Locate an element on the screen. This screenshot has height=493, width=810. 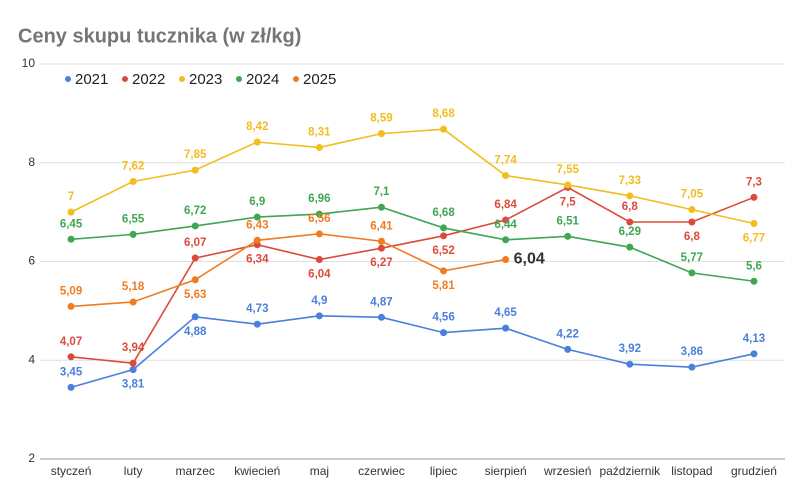
data-label: 7,33 is located at coordinates (630, 181).